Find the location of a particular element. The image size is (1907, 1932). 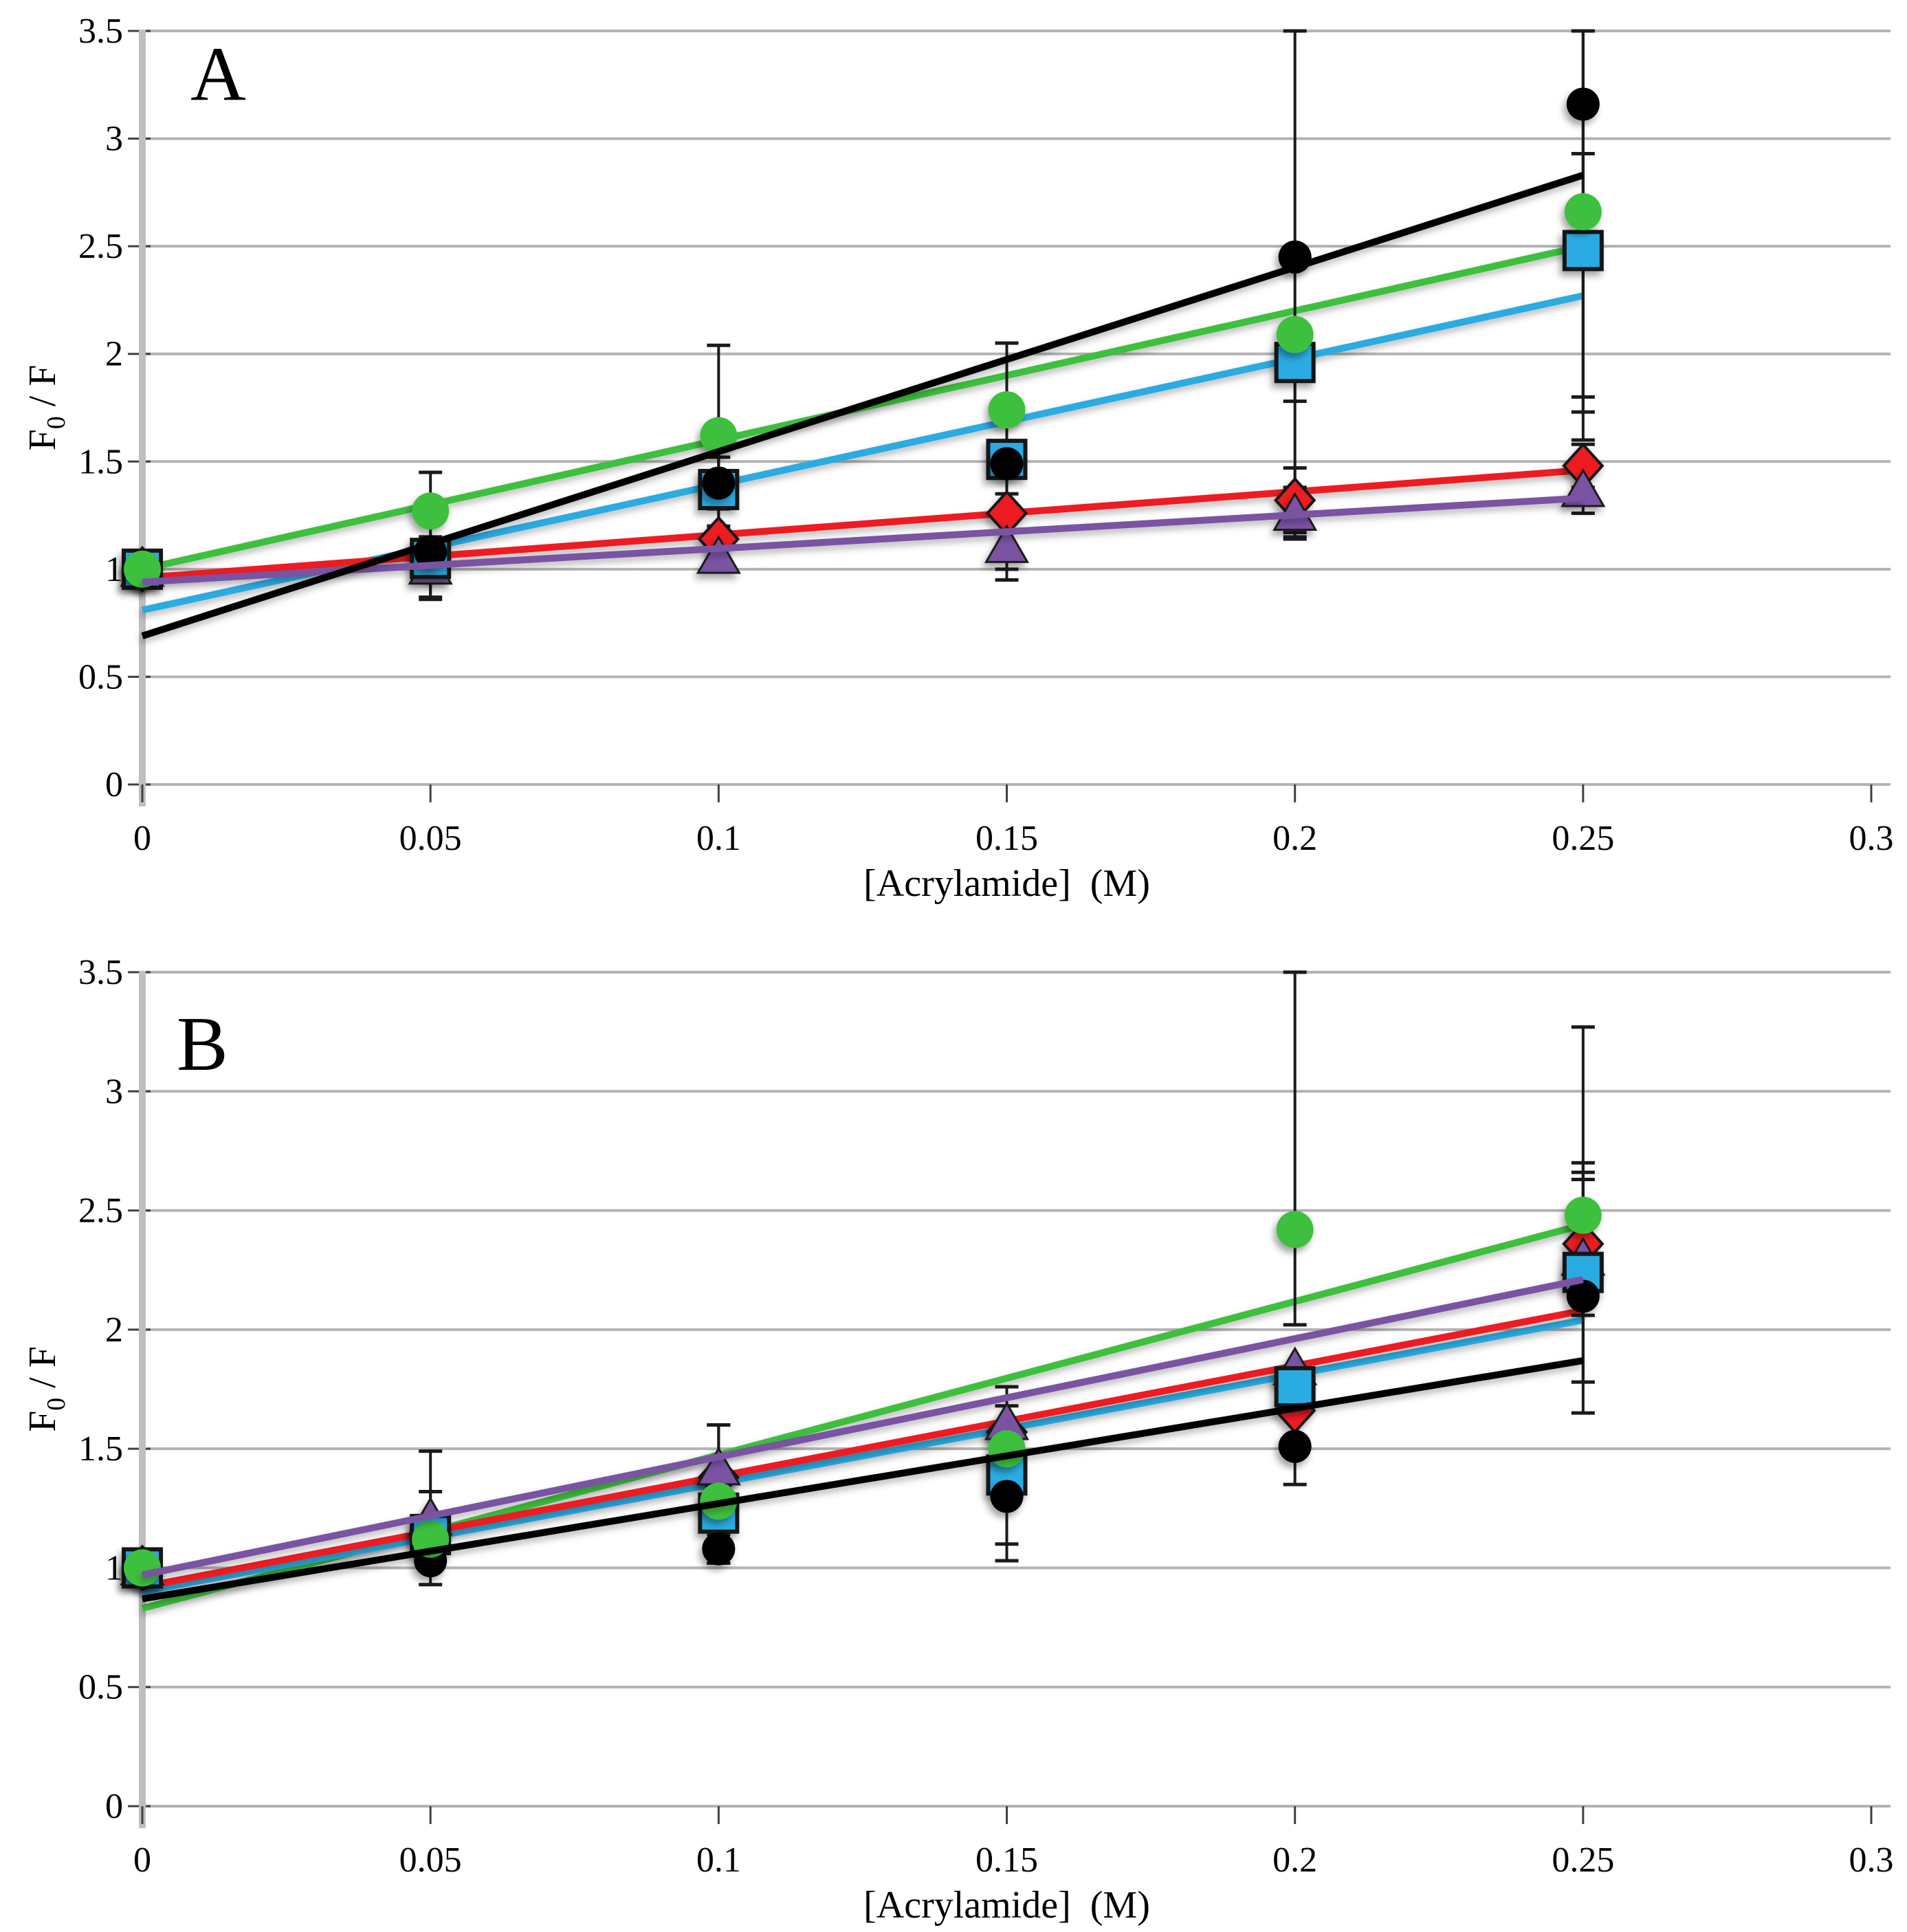

trendline-red-diamond is located at coordinates (863, 1449).